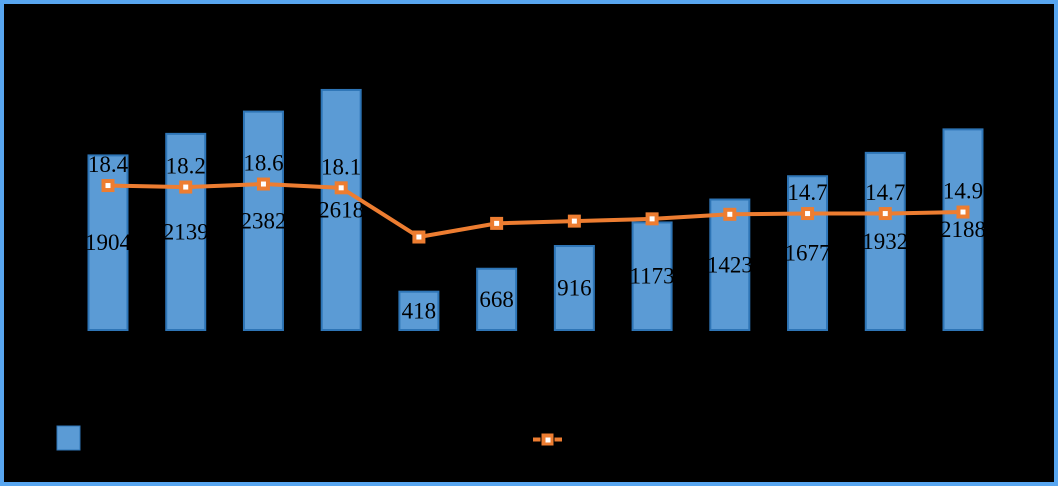 This screenshot has height=486, width=1058. I want to click on bar-value-label: 1173, so click(652, 276).